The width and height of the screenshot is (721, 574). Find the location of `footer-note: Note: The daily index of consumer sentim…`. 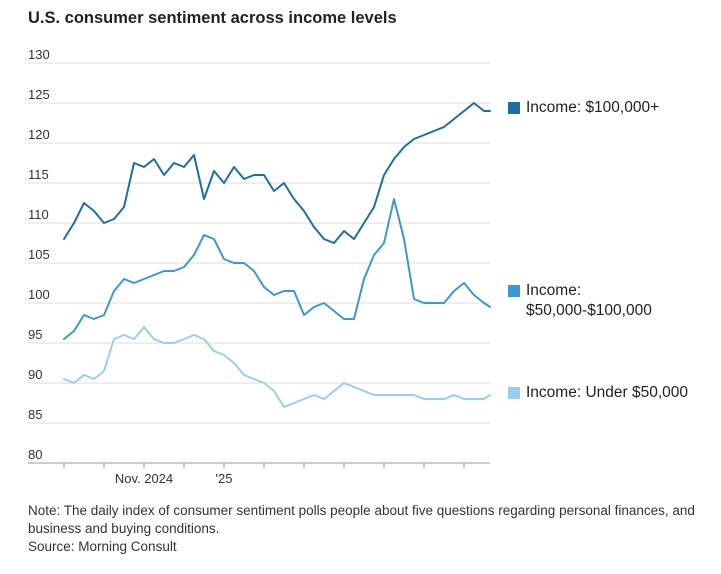

footer-note: Note: The daily index of consumer sentim… is located at coordinates (361, 519).